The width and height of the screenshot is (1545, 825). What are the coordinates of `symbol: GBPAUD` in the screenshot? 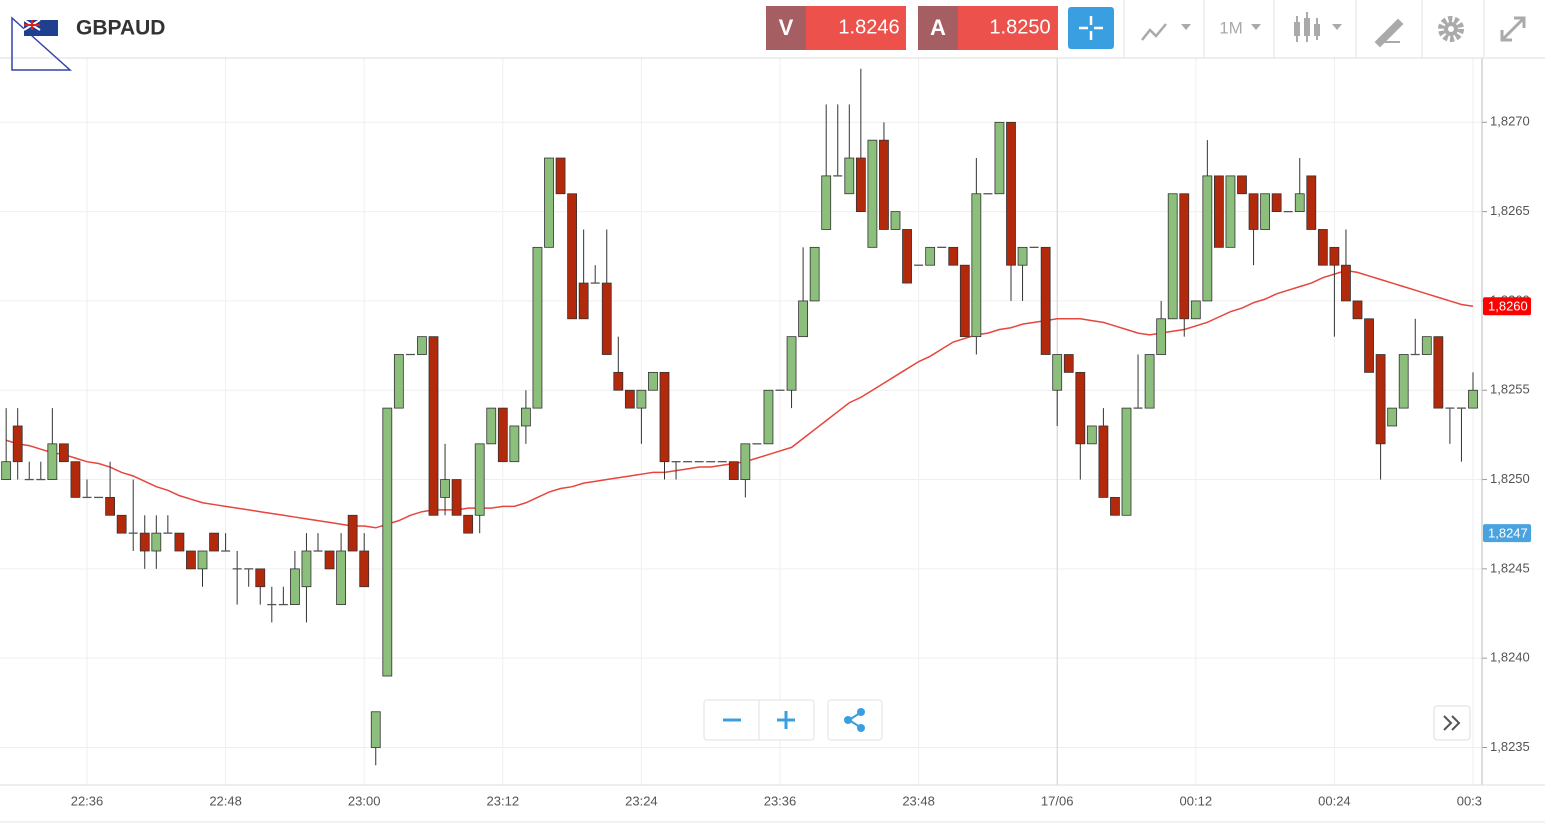 It's located at (120, 28).